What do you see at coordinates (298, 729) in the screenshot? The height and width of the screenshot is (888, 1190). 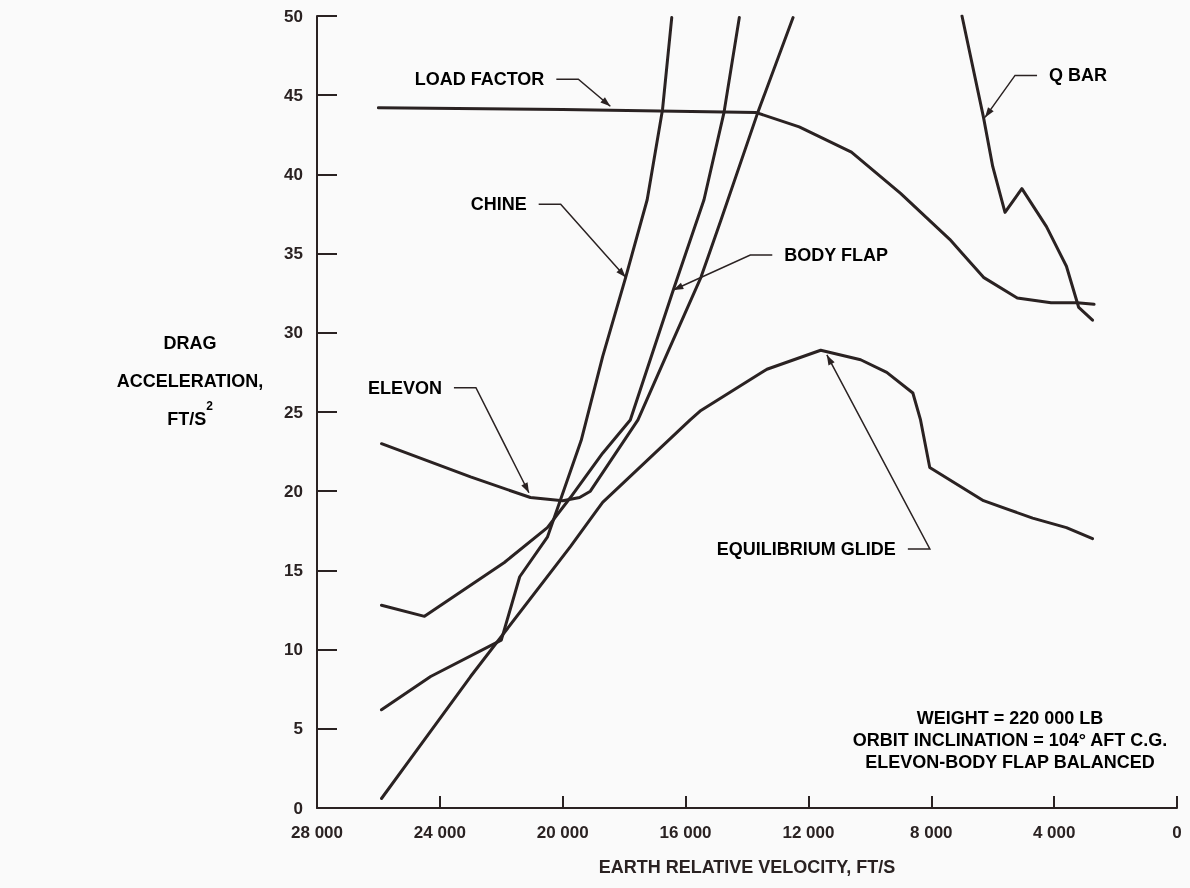 I see `y-tick-label: 5` at bounding box center [298, 729].